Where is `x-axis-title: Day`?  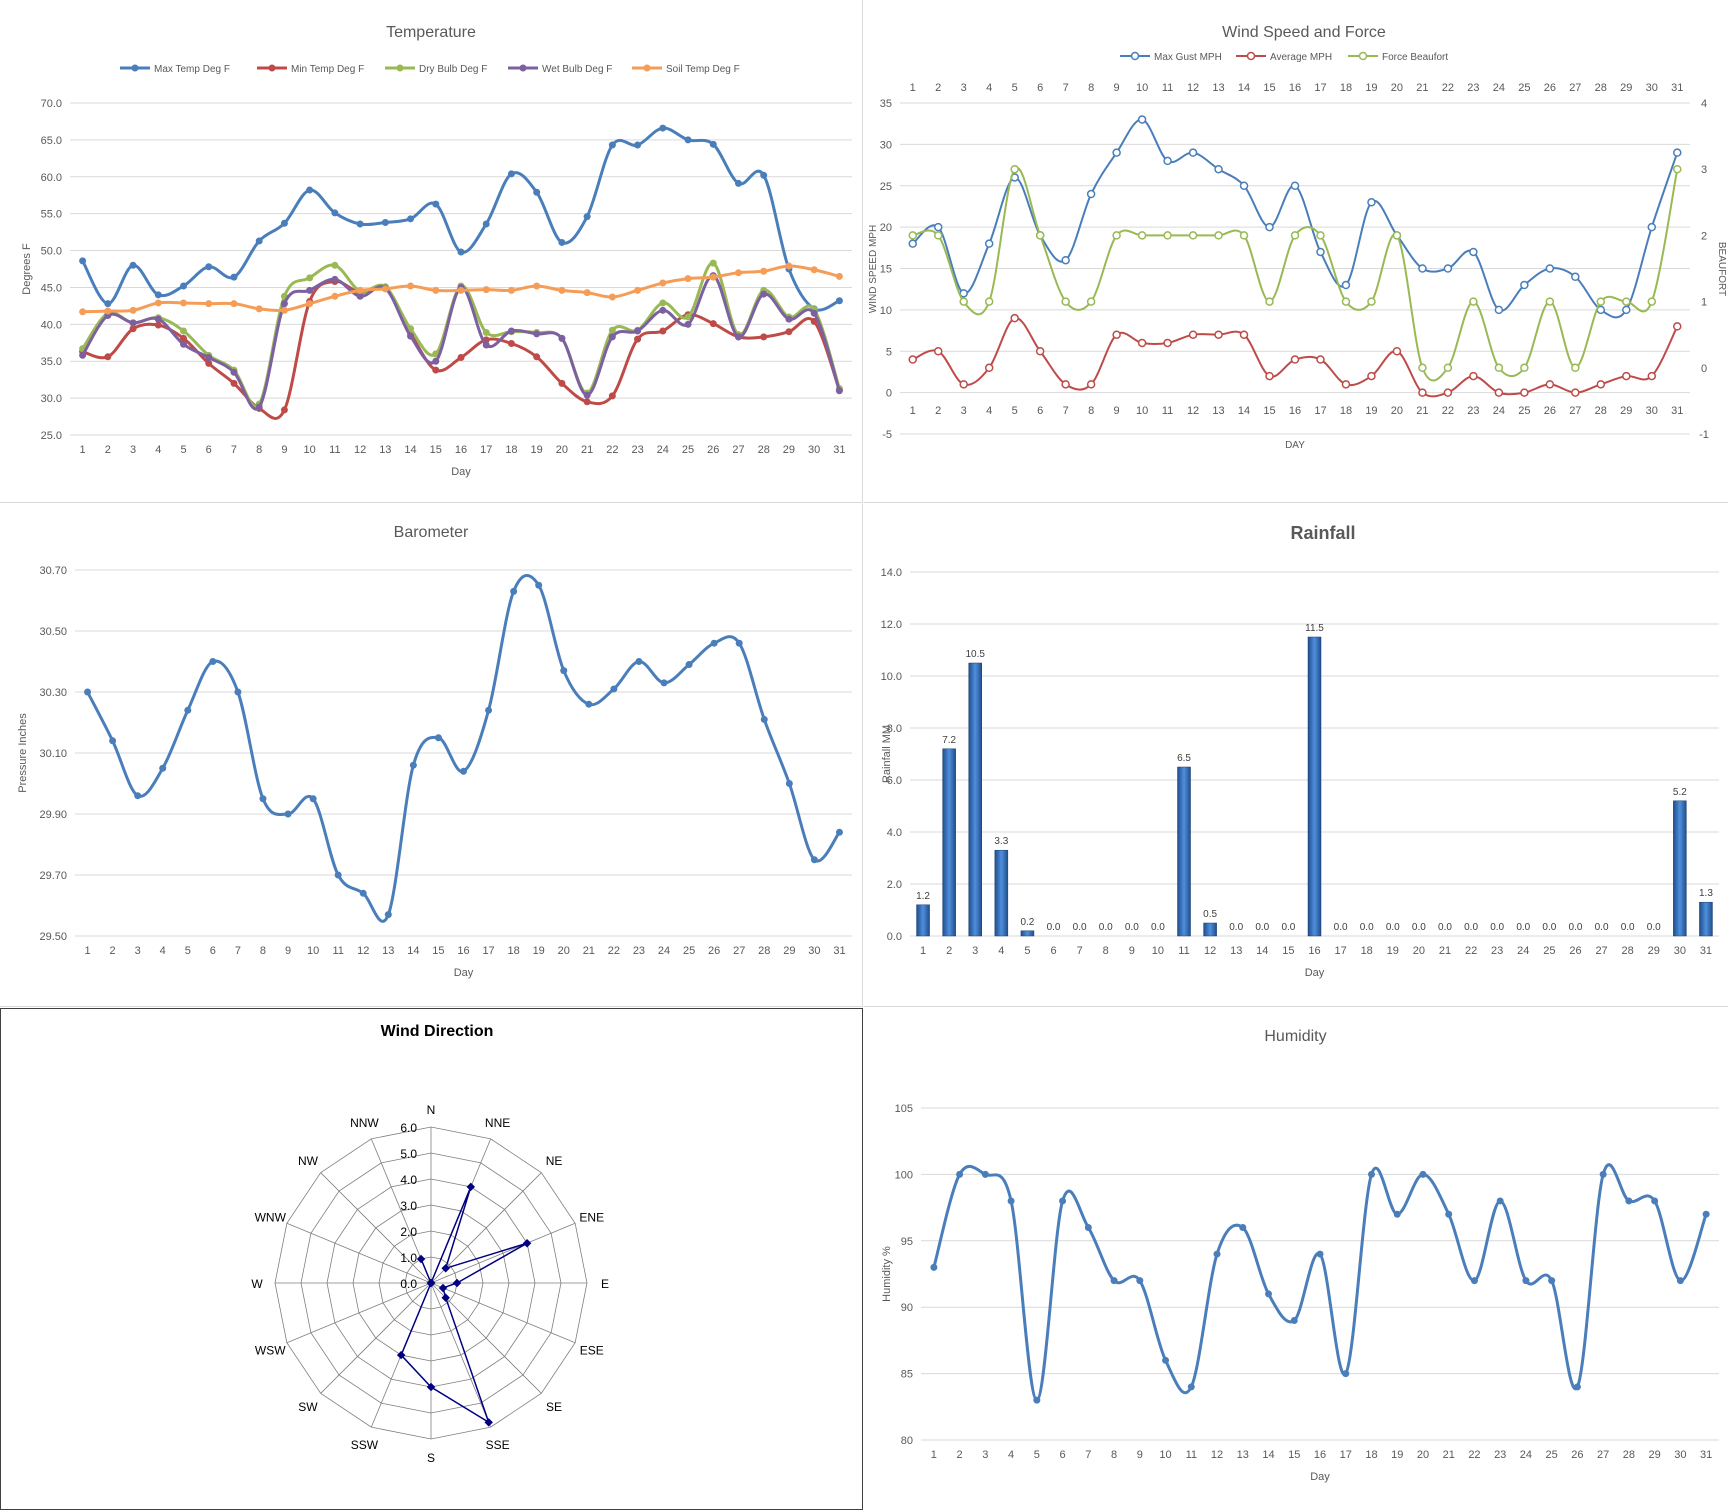
x-axis-title: Day is located at coordinates (1315, 973).